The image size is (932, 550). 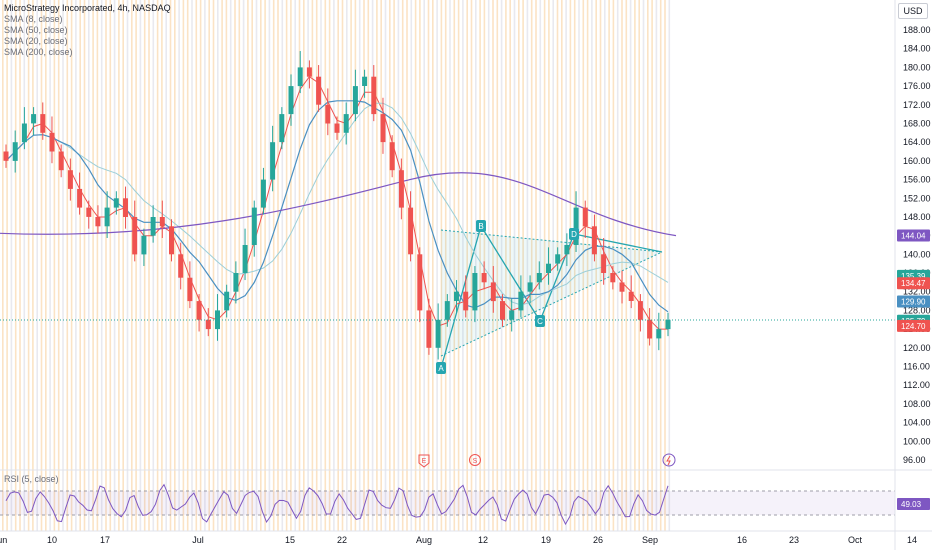 I want to click on price-tick-label: 148.00, so click(x=917, y=217).